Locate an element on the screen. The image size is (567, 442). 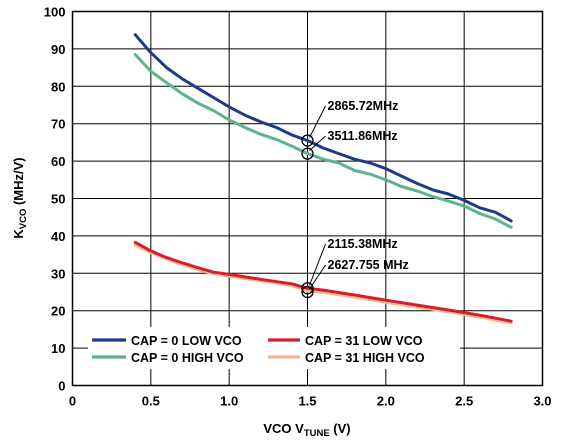
y-tick-label: 40 is located at coordinates (58, 236).